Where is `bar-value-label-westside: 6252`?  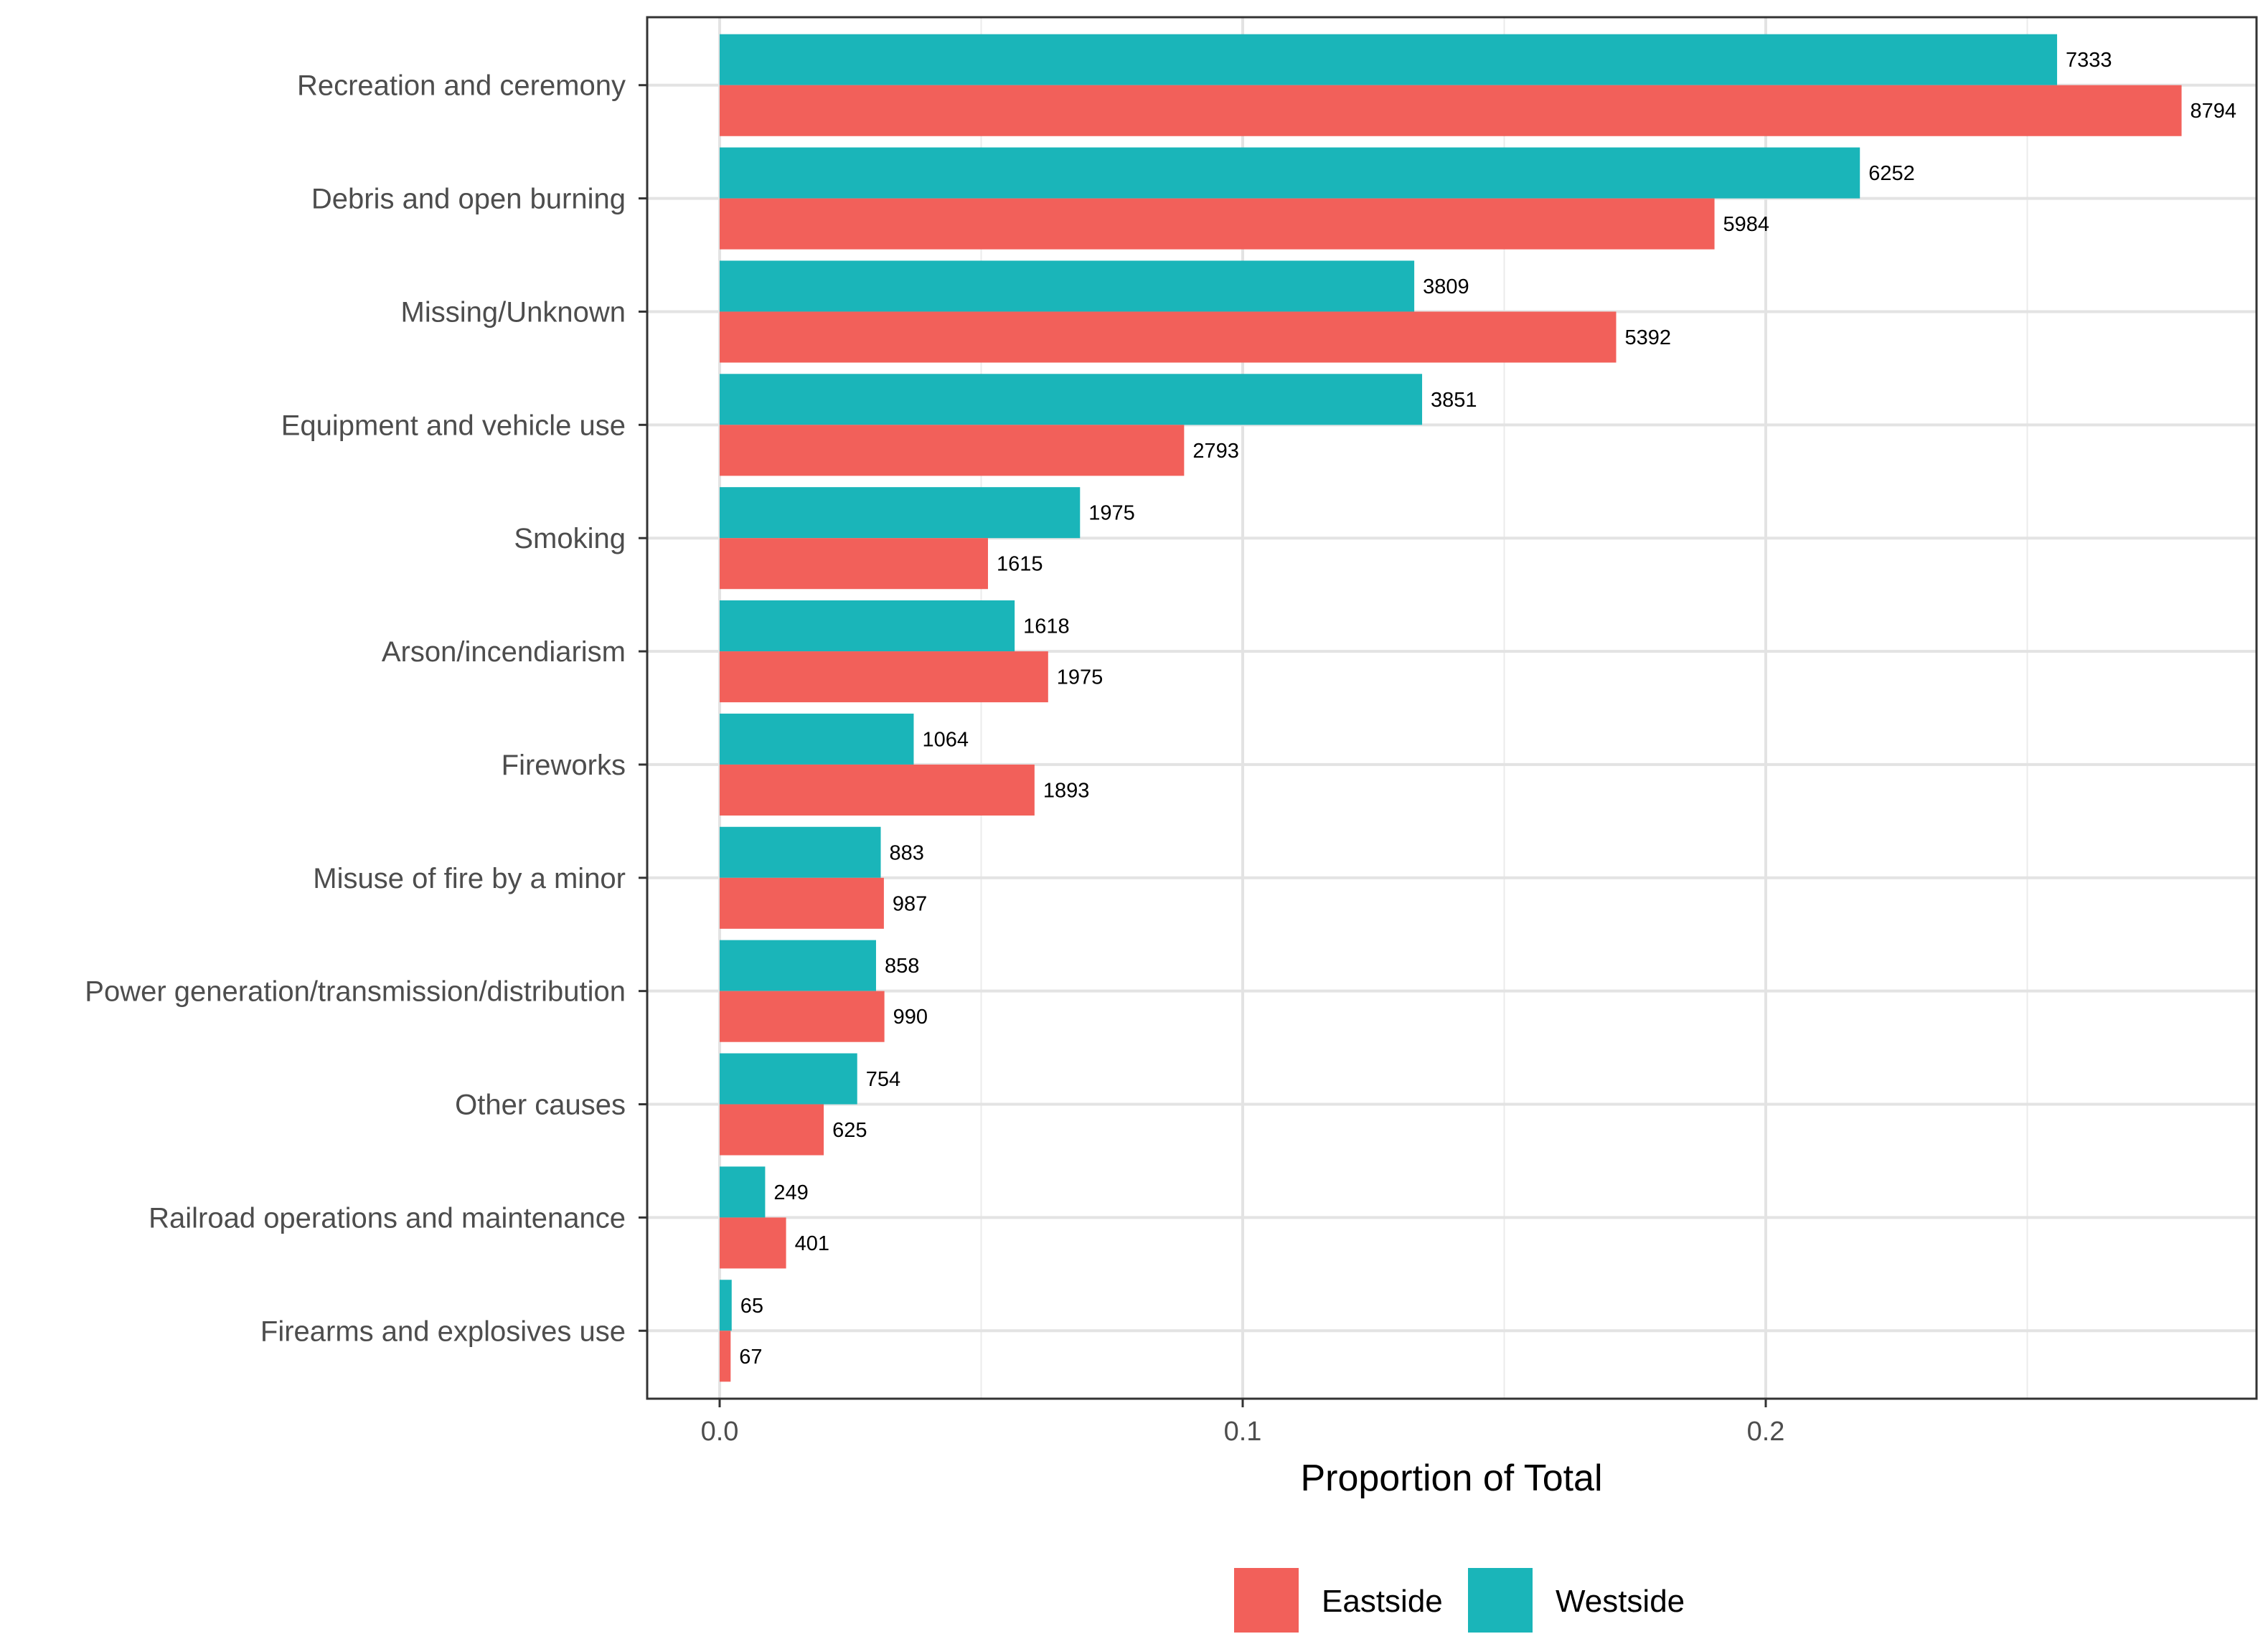 bar-value-label-westside: 6252 is located at coordinates (1891, 173).